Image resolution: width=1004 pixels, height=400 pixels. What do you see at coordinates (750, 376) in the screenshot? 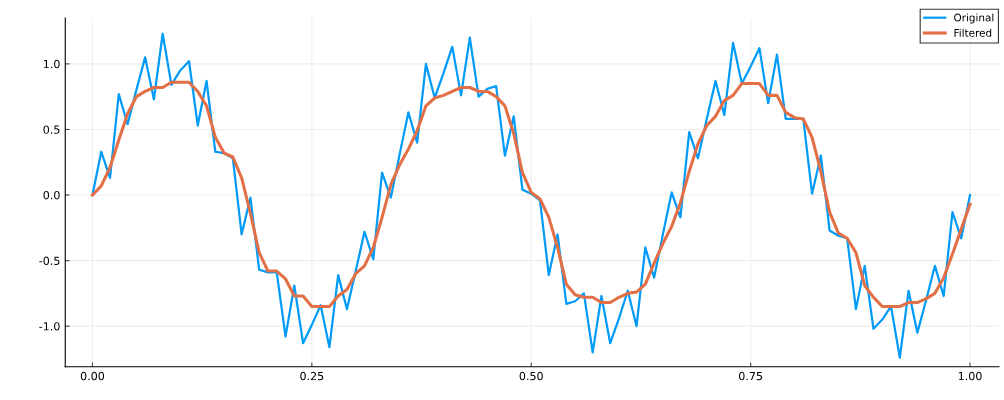
I see `x-tick-label: 0.75` at bounding box center [750, 376].